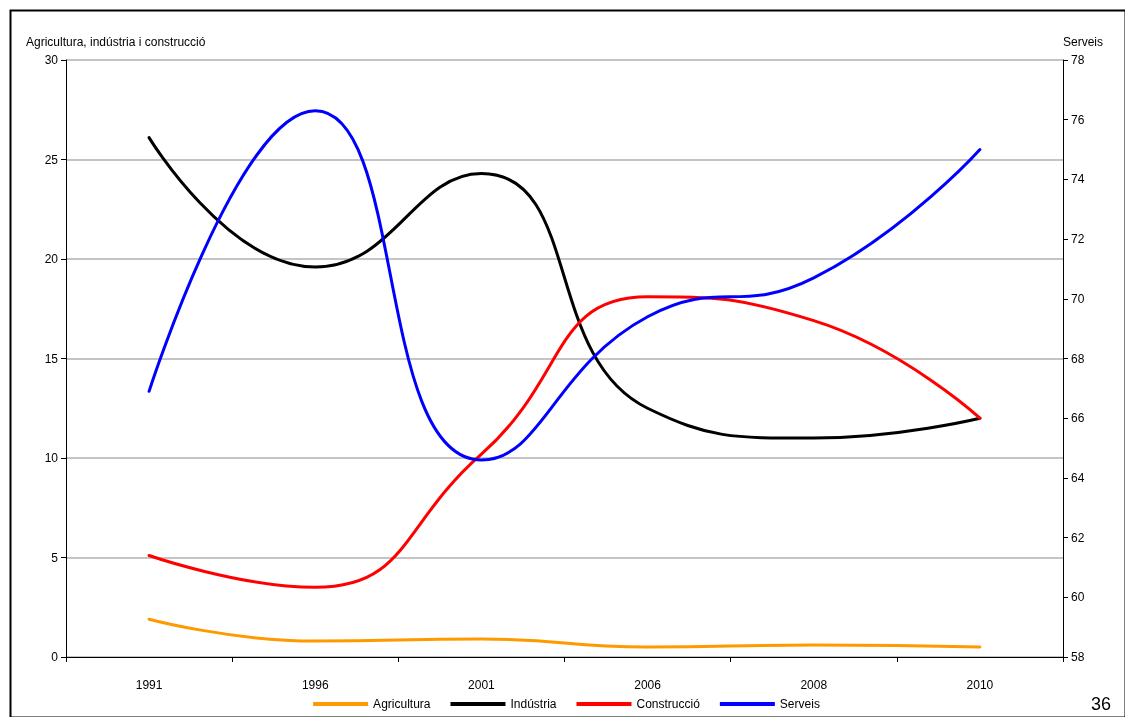 The width and height of the screenshot is (1133, 725). I want to click on y2-tick-label: 70, so click(1078, 298).